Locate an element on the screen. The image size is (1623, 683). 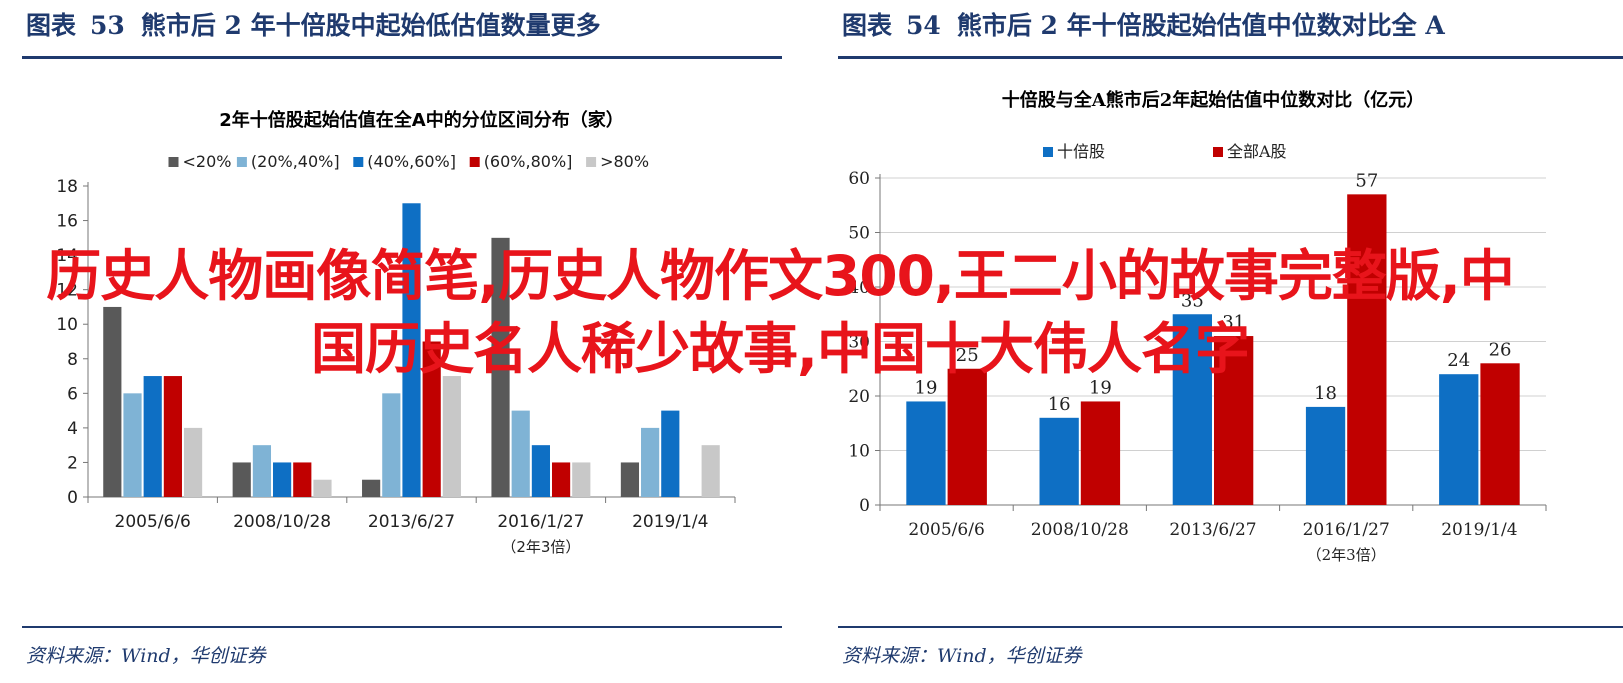
figure-label: 图表 is located at coordinates (867, 25).